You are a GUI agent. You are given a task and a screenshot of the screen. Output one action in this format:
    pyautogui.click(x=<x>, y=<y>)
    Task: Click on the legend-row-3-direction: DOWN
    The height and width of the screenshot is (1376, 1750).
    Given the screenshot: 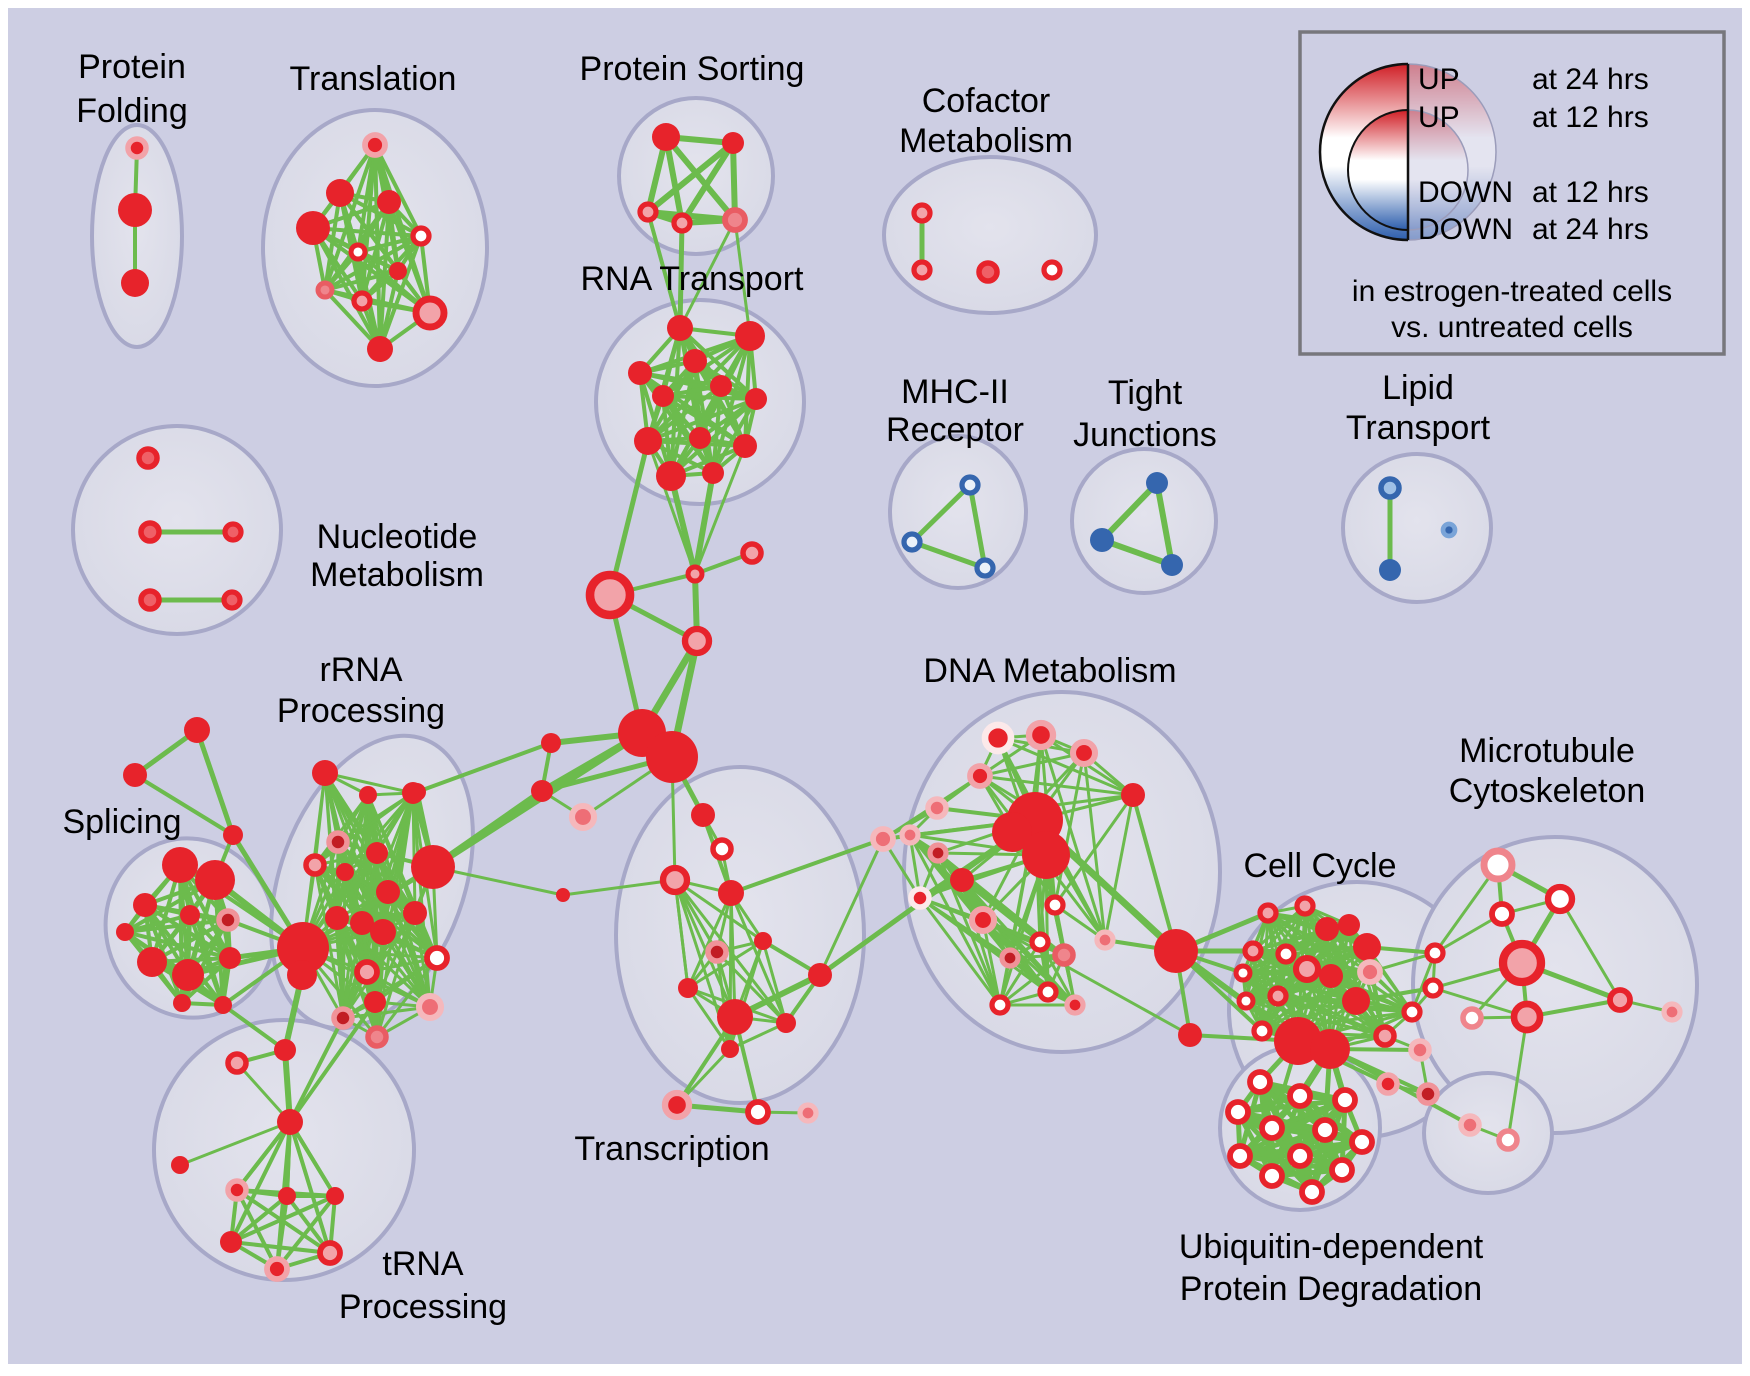 What is the action you would take?
    pyautogui.click(x=1465, y=229)
    